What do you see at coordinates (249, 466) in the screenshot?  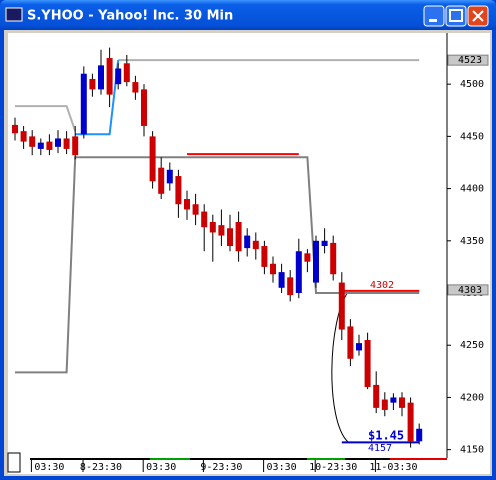 I see `time-axis` at bounding box center [249, 466].